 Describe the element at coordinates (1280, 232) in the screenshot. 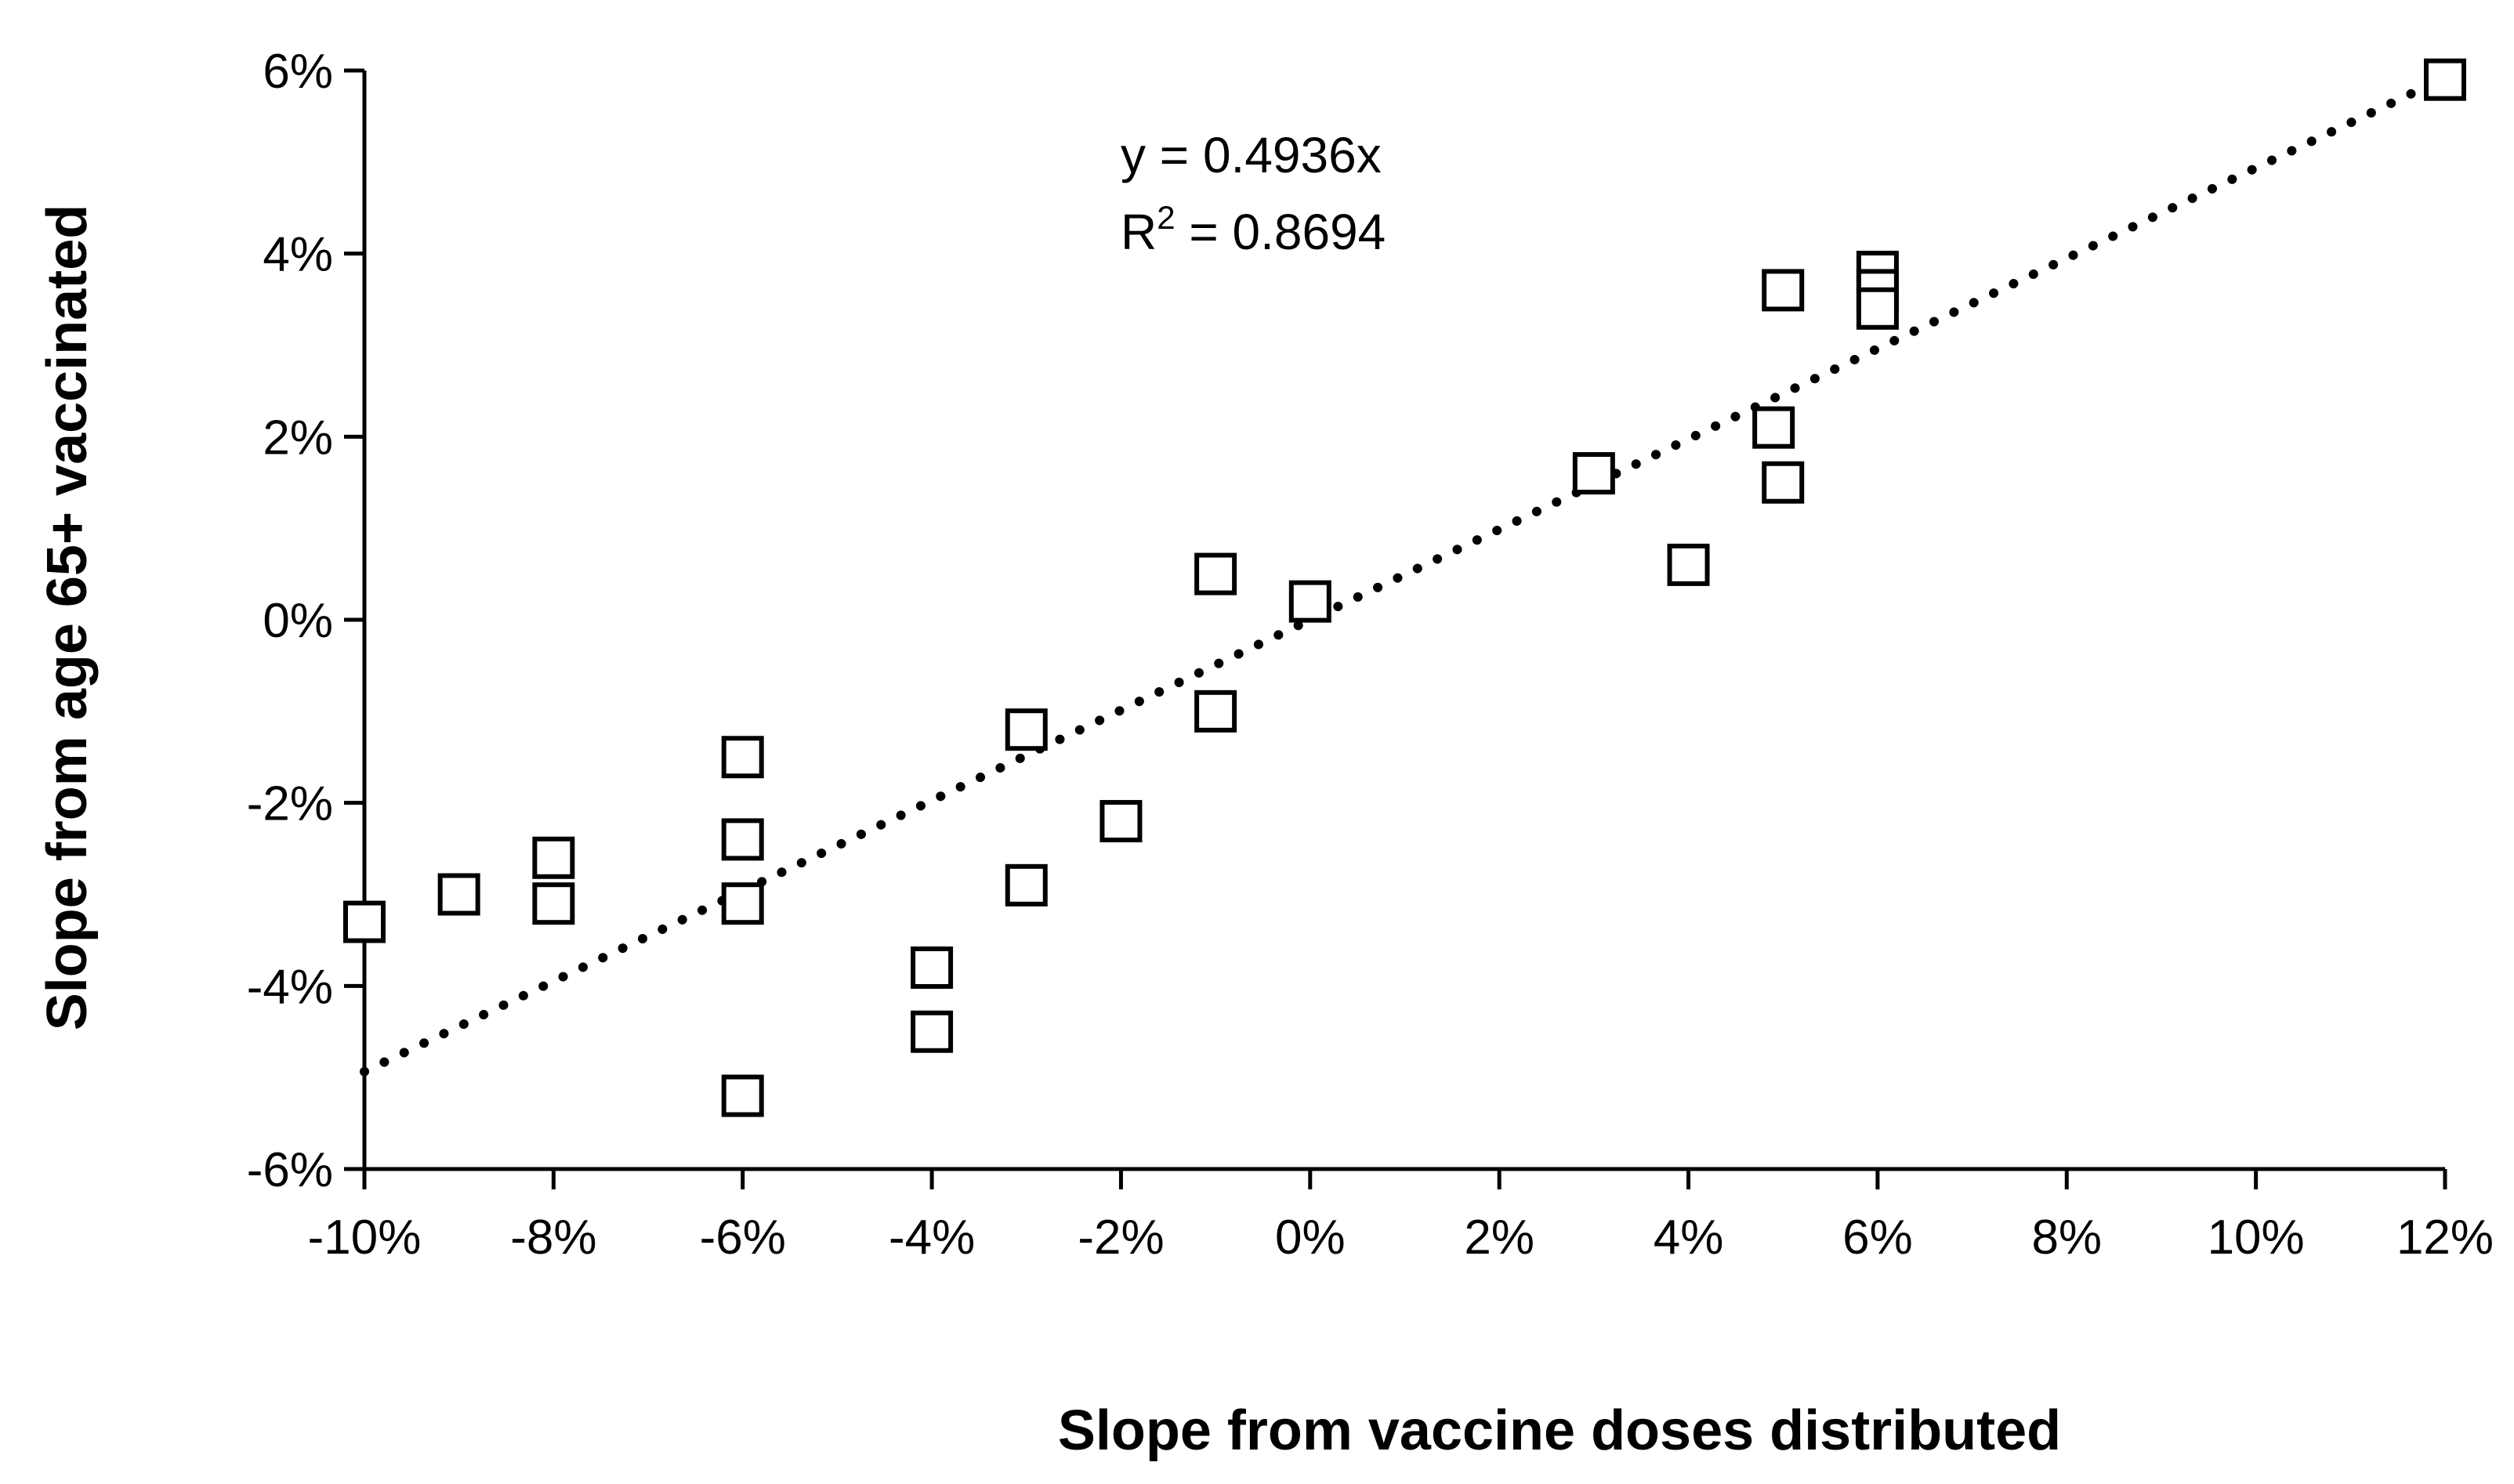

I see `r-squared-value: = 0.8694` at that location.